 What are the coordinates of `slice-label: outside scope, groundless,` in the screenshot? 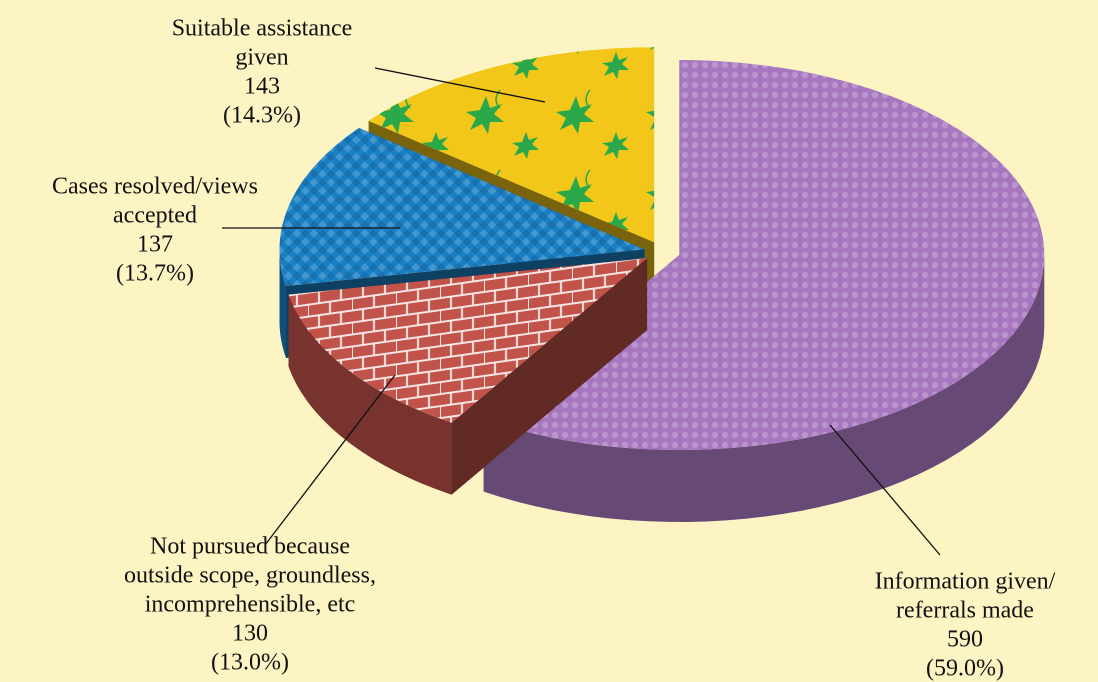 It's located at (250, 576).